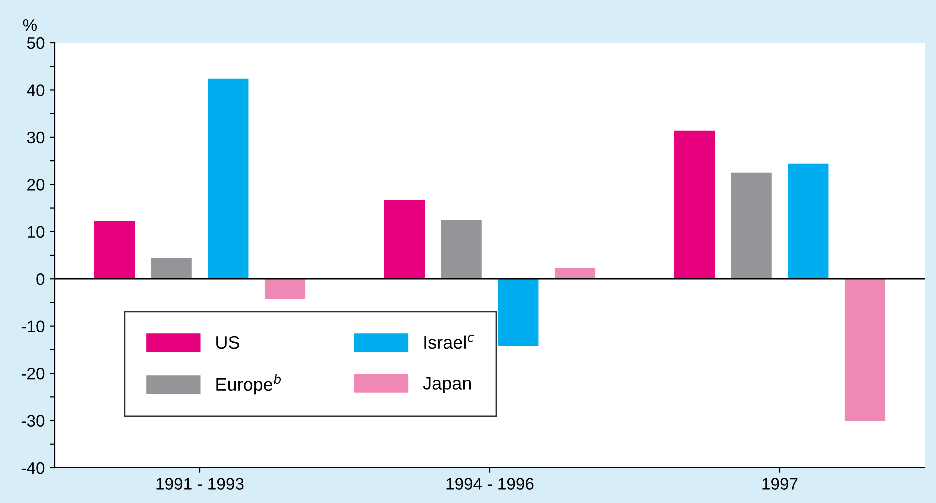  What do you see at coordinates (36, 138) in the screenshot?
I see `y-tick-label: 30` at bounding box center [36, 138].